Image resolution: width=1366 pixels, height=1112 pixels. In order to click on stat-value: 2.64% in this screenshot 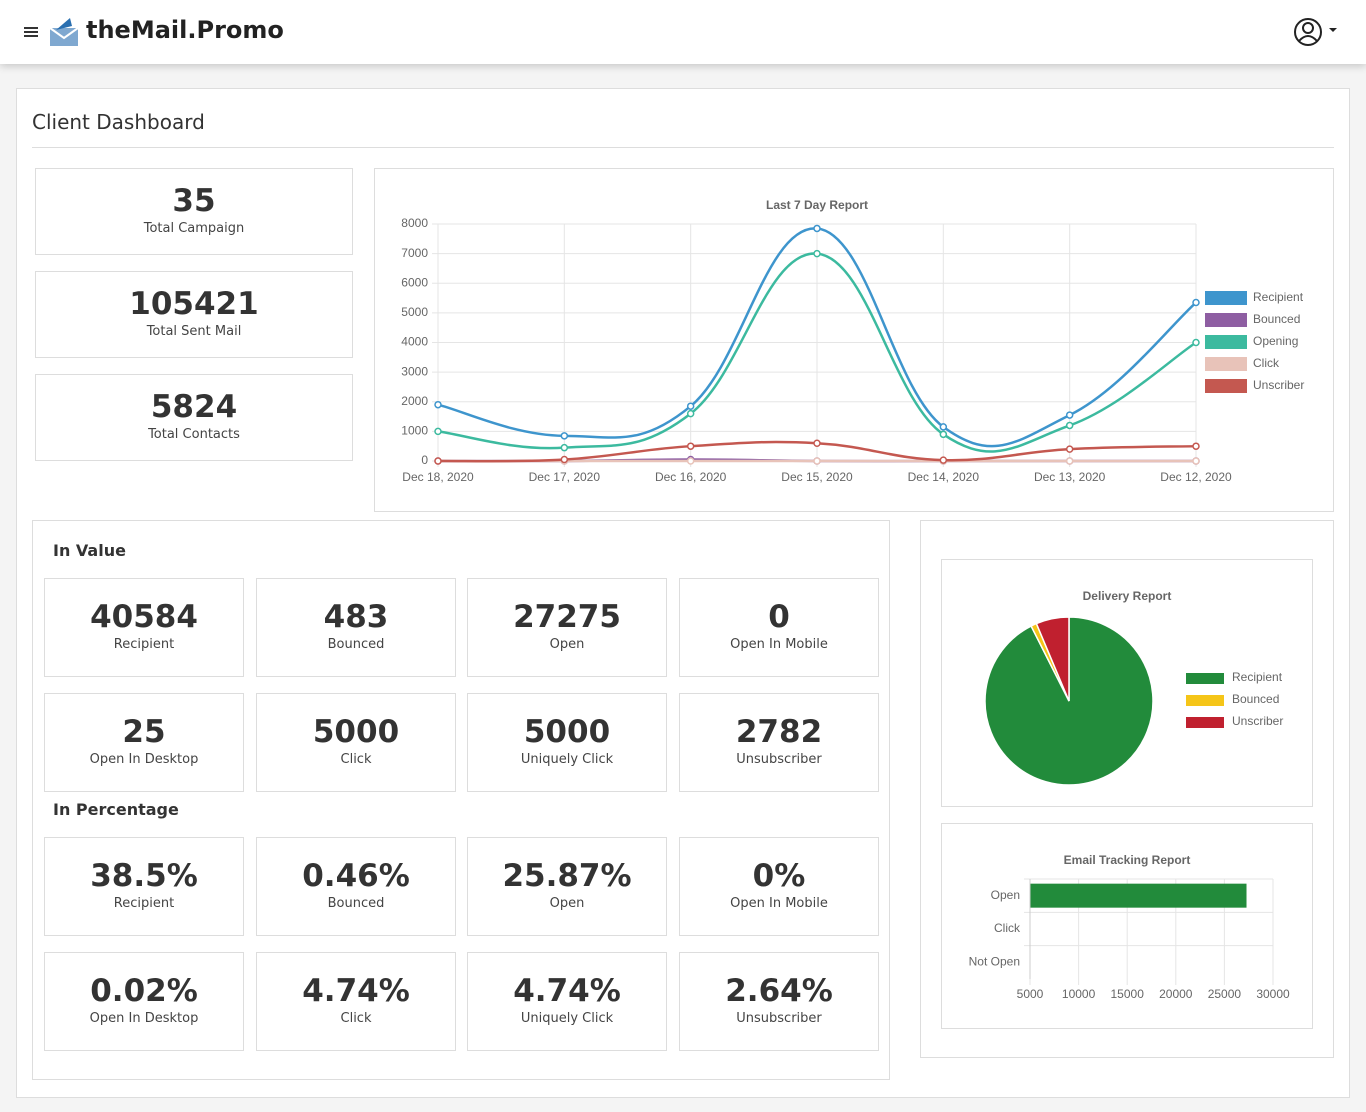, I will do `click(779, 991)`.